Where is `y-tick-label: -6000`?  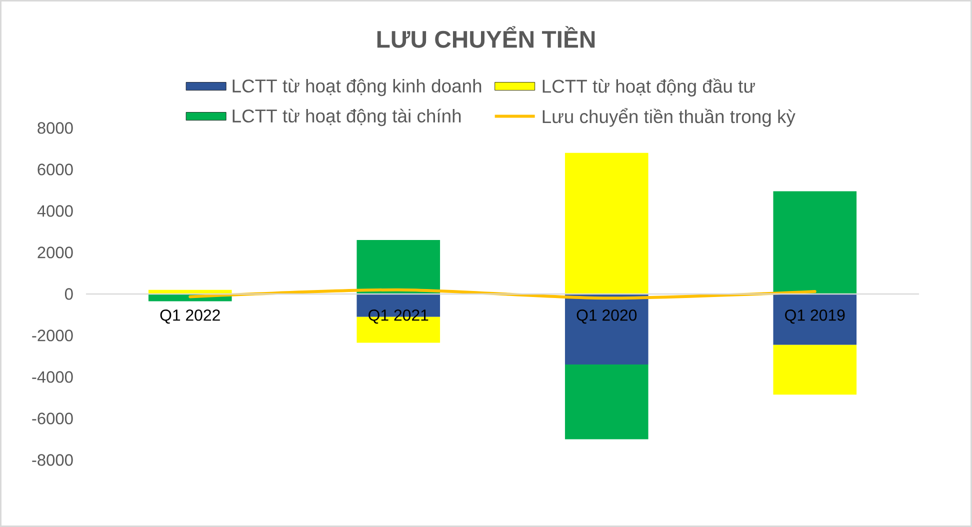
y-tick-label: -6000 is located at coordinates (52, 418).